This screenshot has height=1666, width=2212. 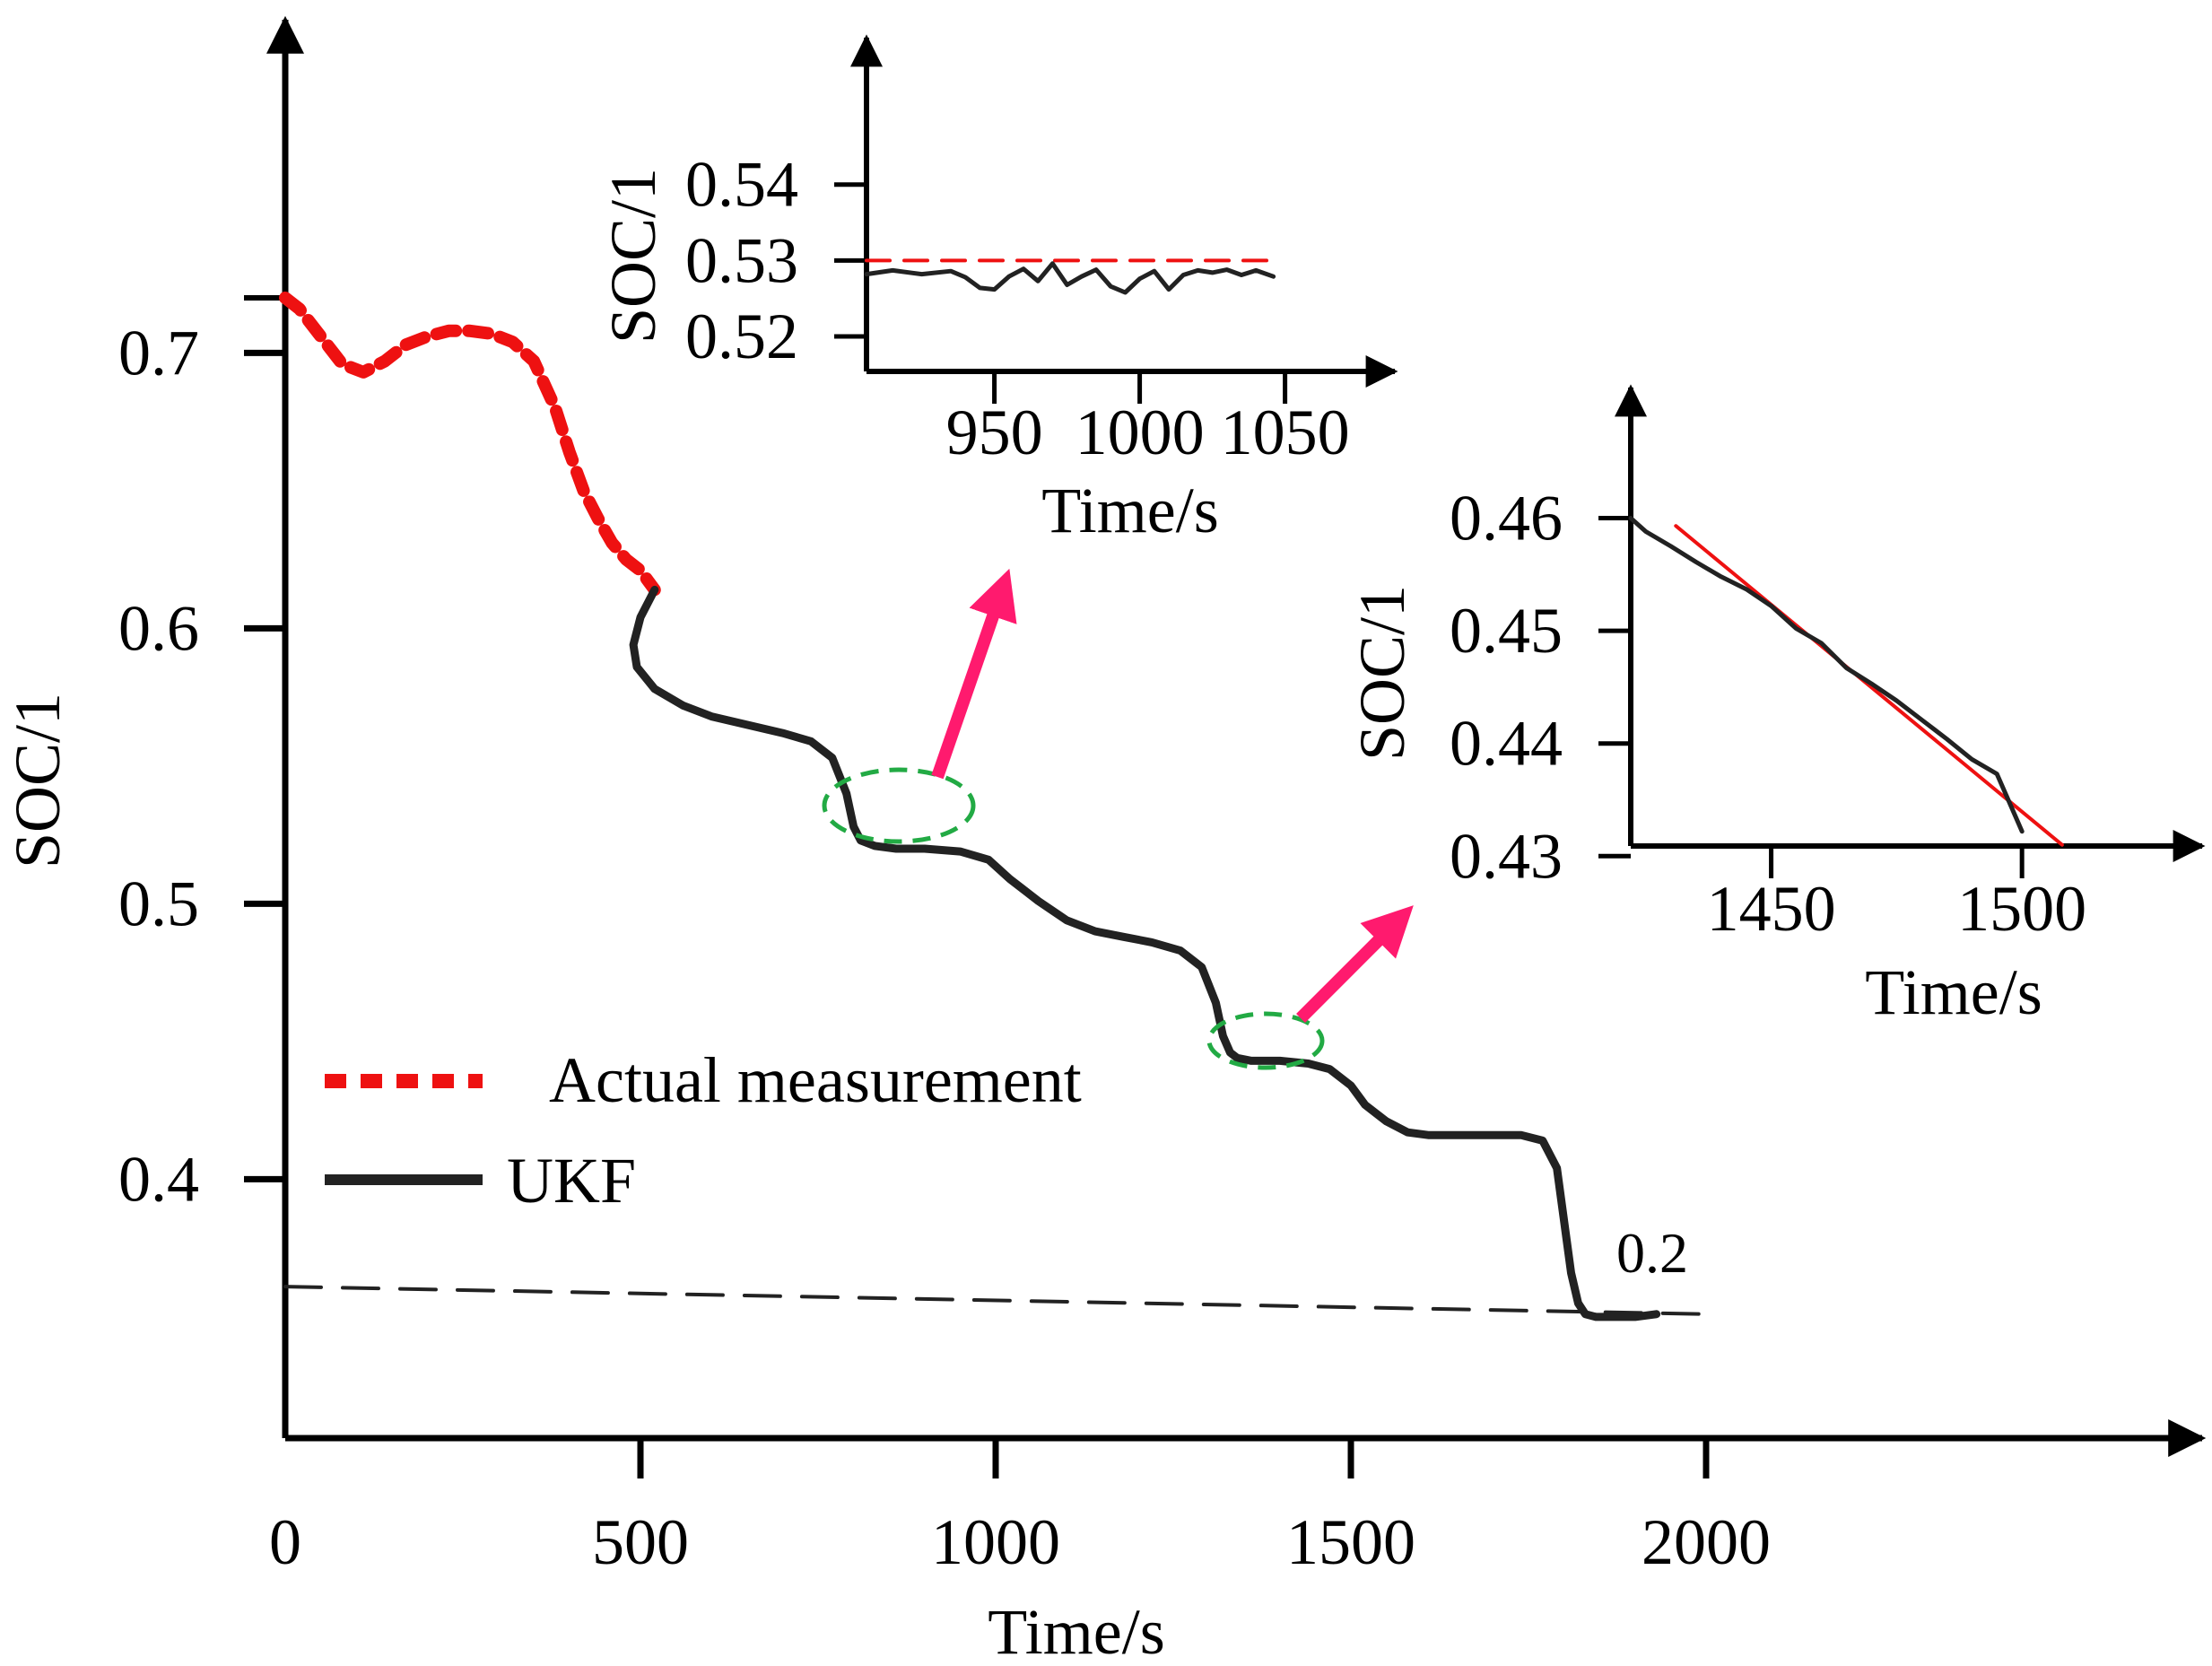 I want to click on main-x-ticks: 0 500 1000 1500 2000, so click(x=1020, y=1508).